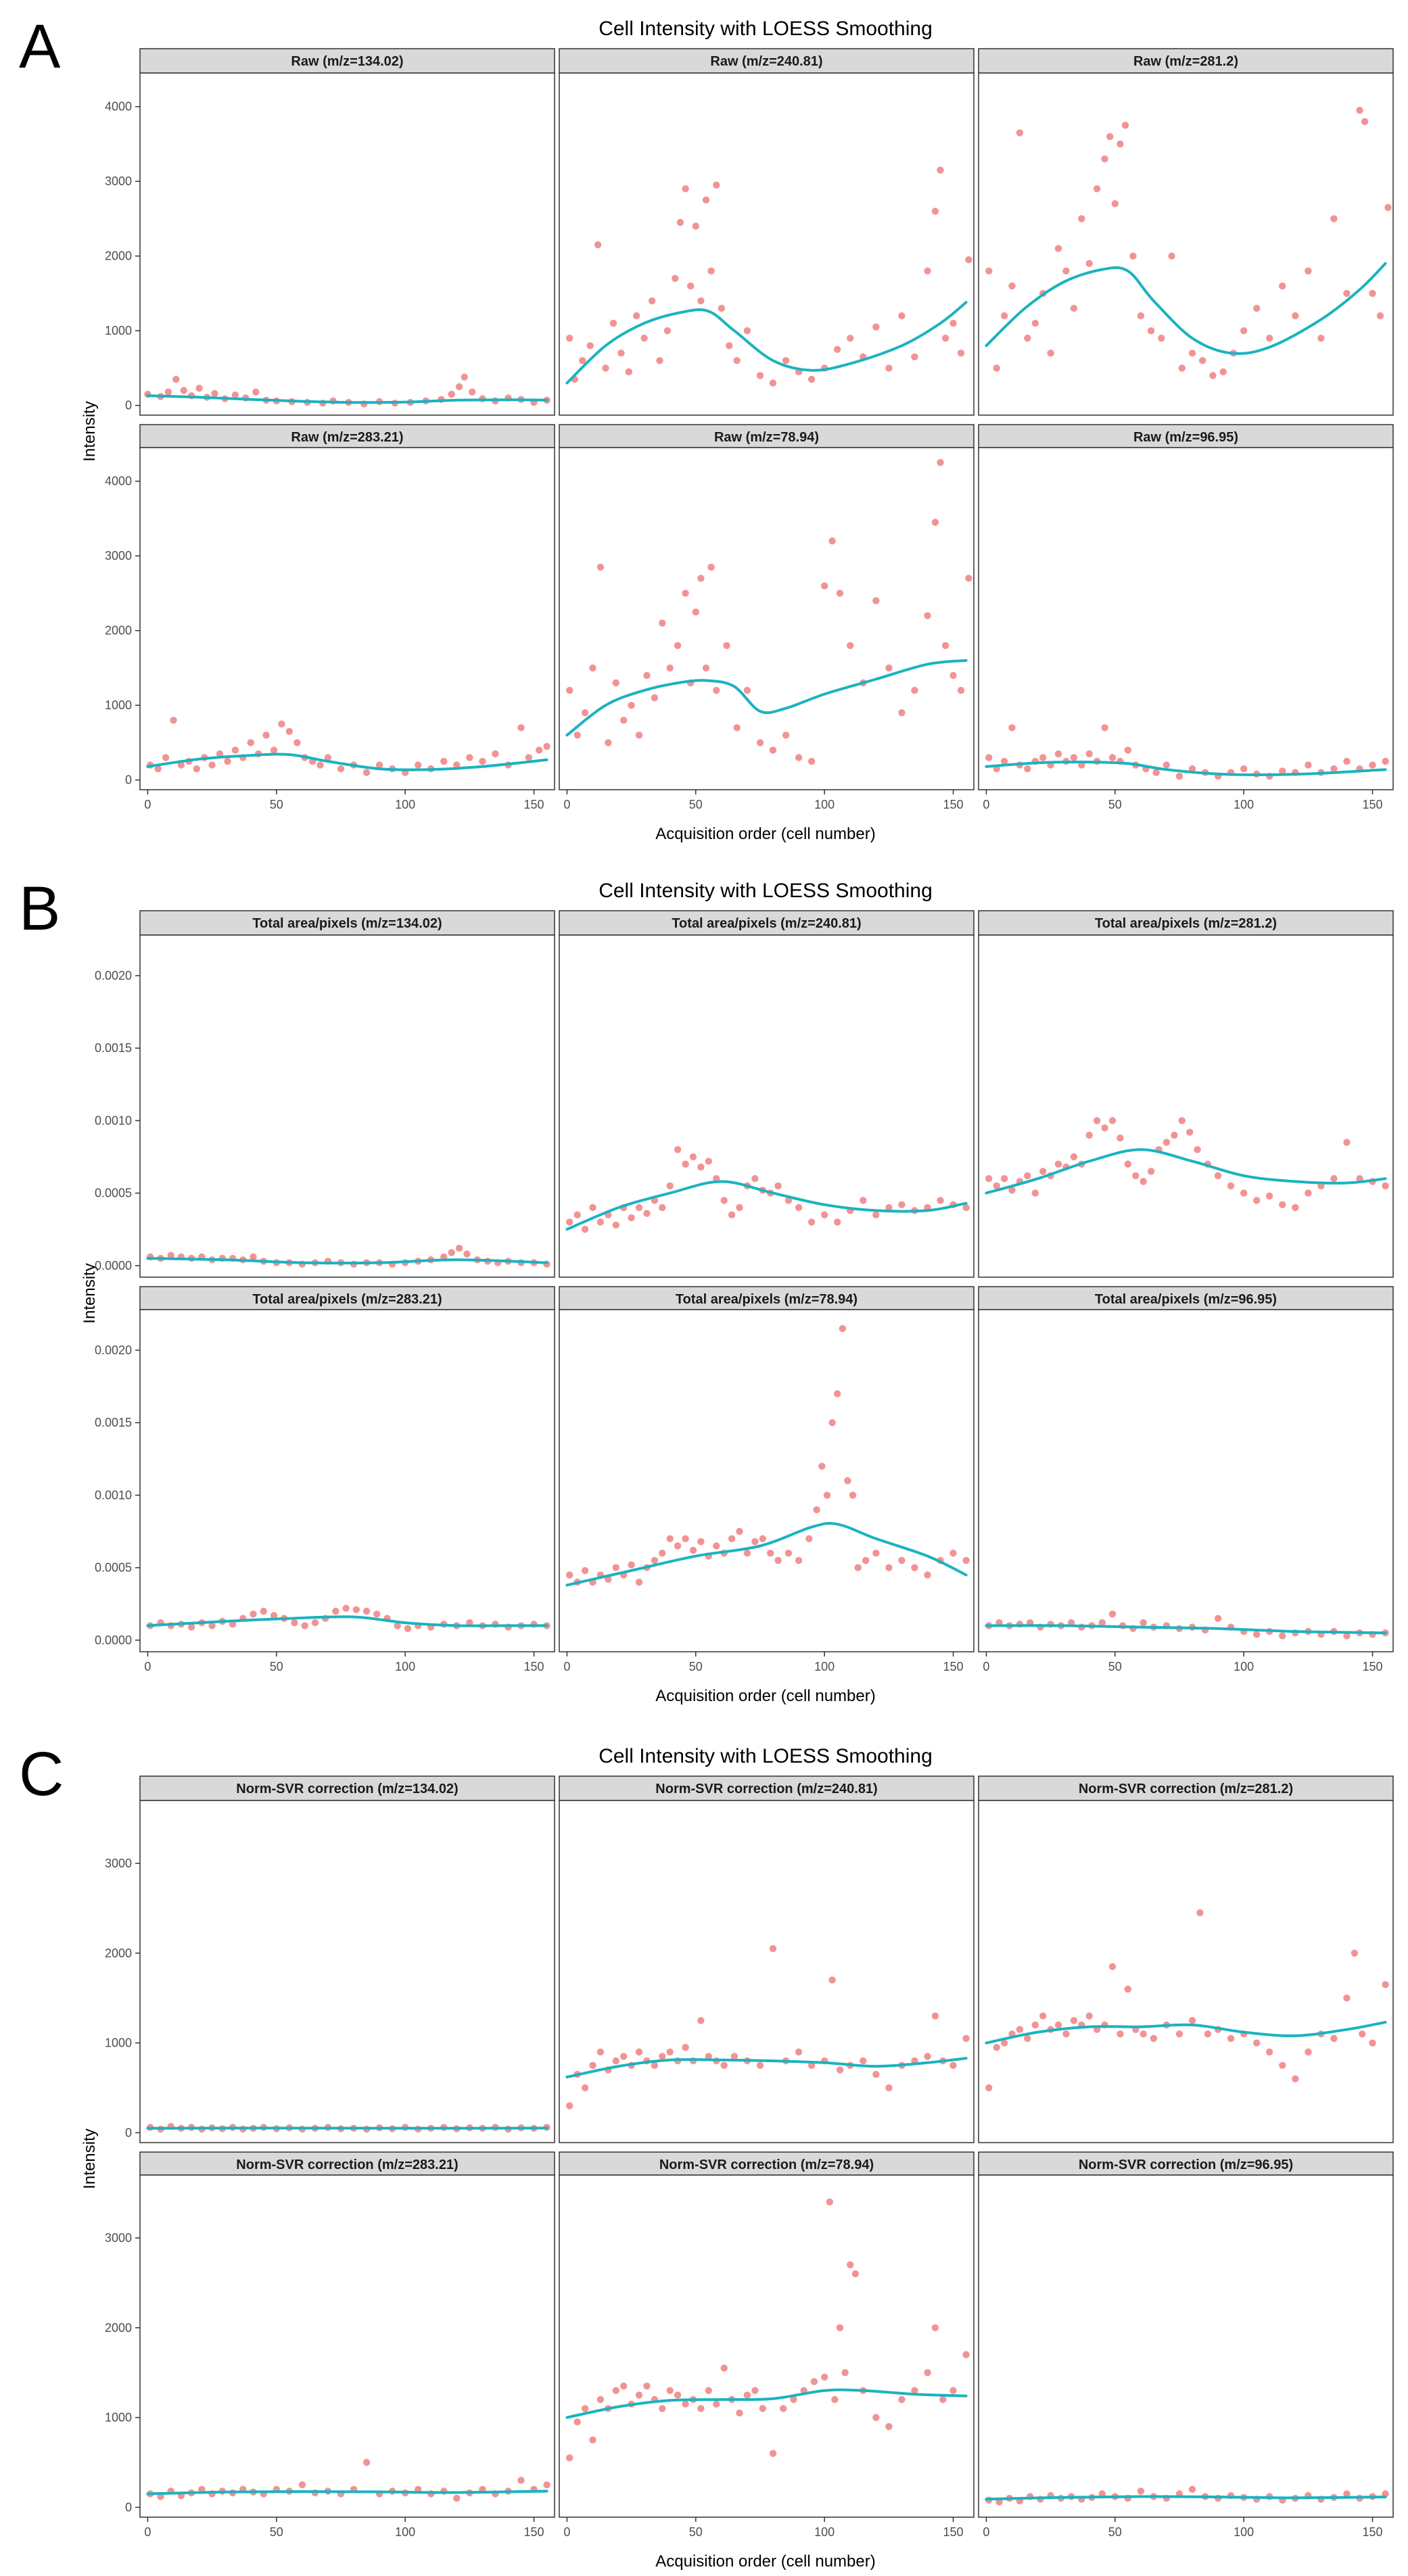 This screenshot has height=2576, width=1408. Describe the element at coordinates (765, 2561) in the screenshot. I see `x-axis-label: Acquisition order (cell number)` at that location.